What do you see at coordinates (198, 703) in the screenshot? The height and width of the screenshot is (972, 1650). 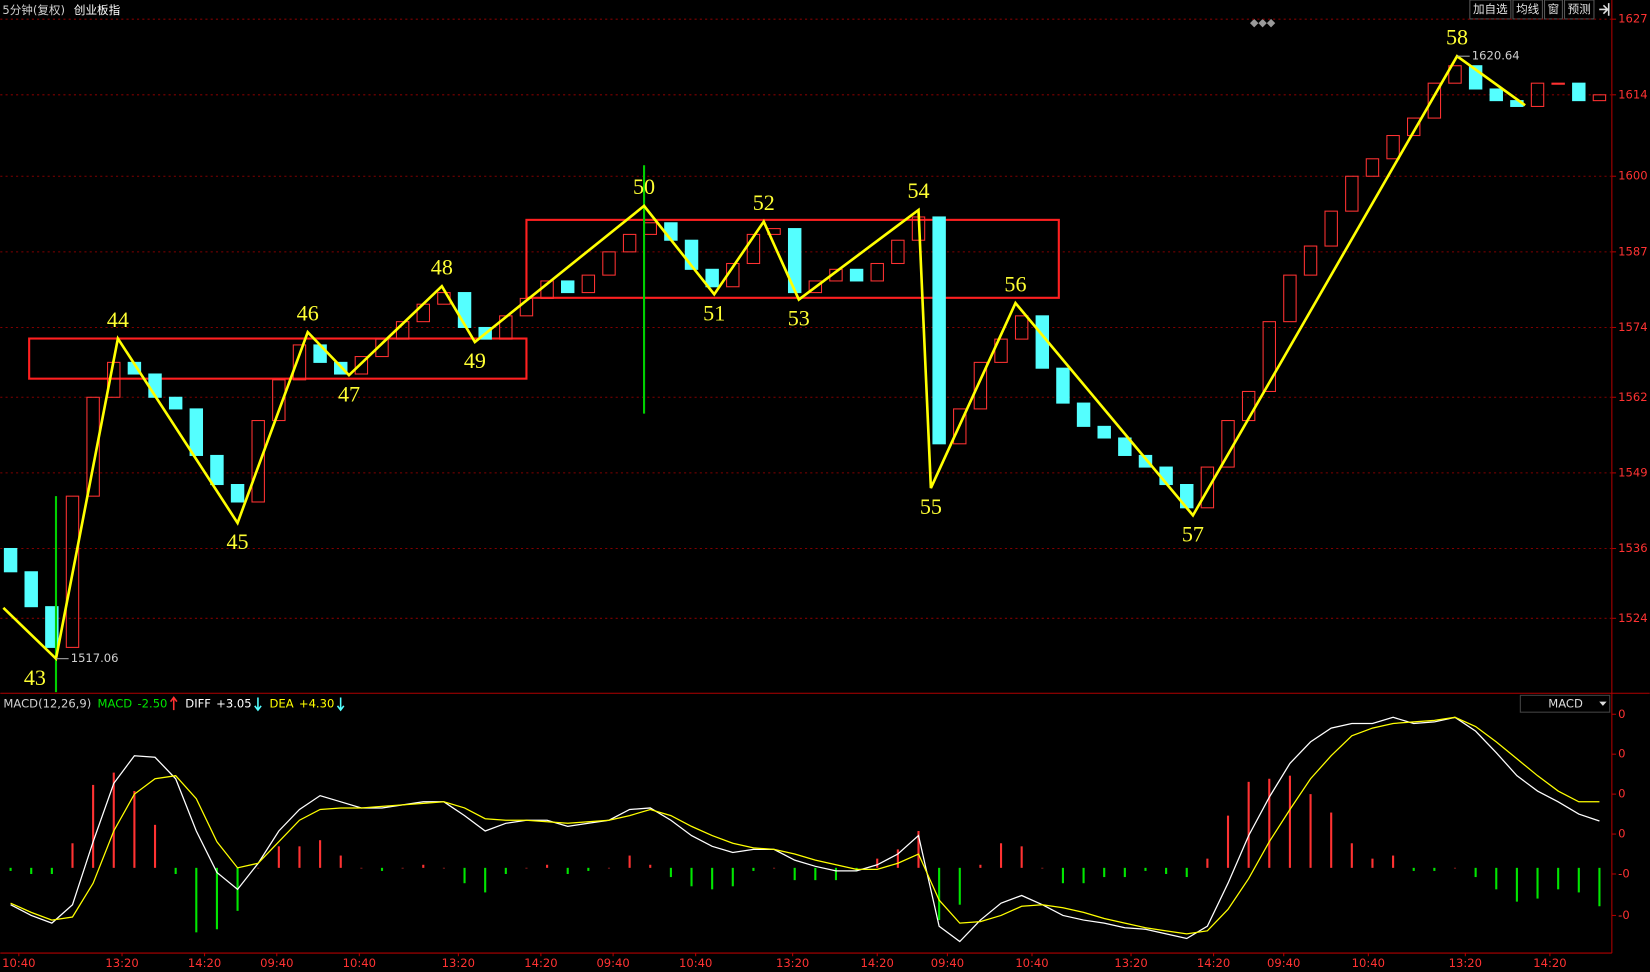 I see `legend-name: DIFF` at bounding box center [198, 703].